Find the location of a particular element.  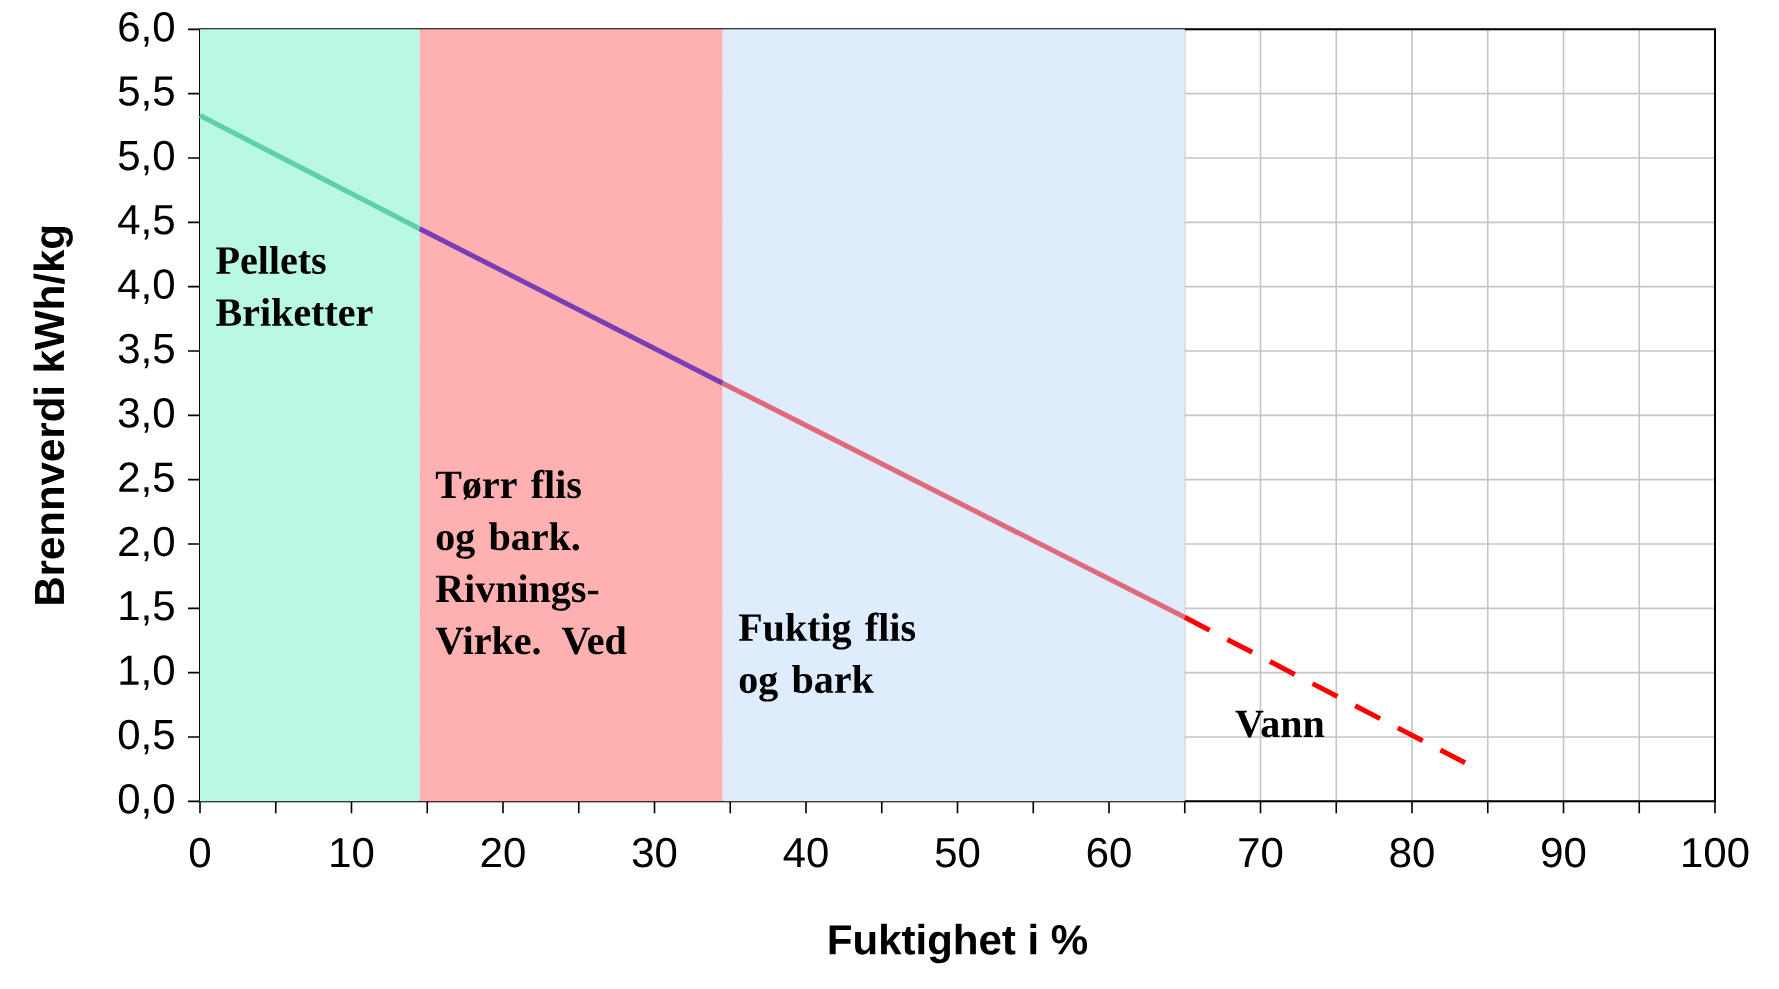

x-tick-label: 10 is located at coordinates (352, 852).